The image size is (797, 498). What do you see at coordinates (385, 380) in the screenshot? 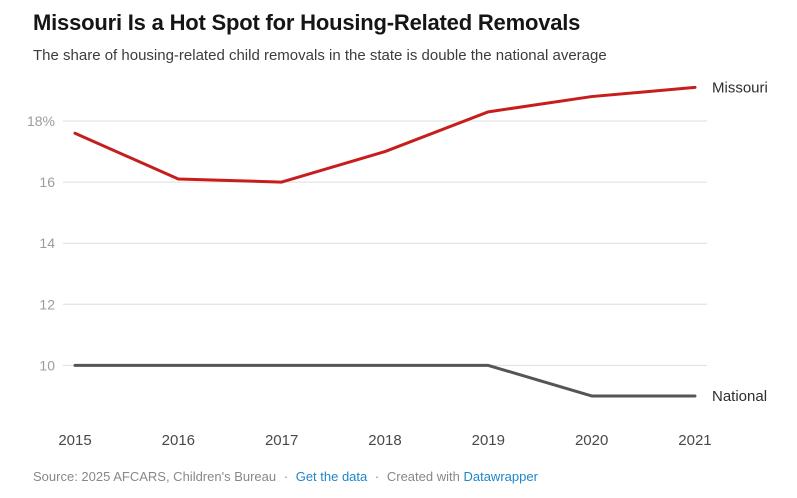
I see `series-line-national` at bounding box center [385, 380].